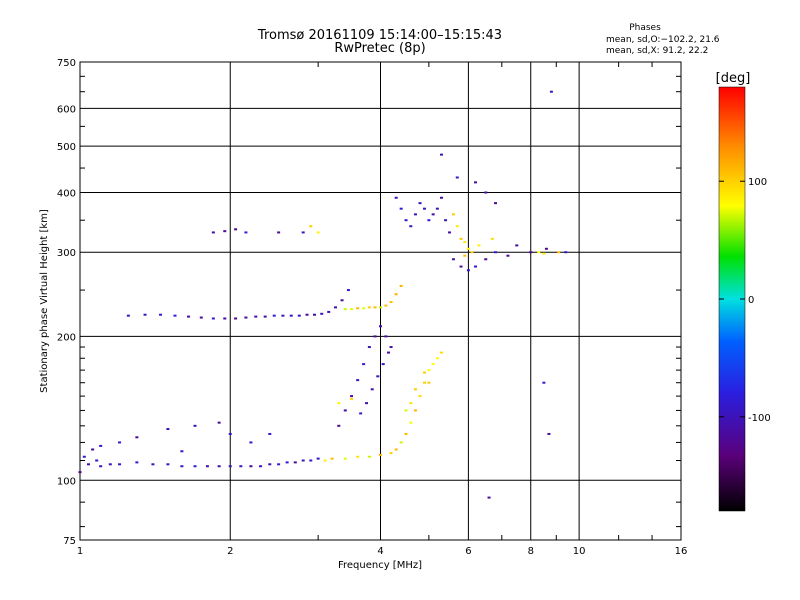 The image size is (800, 600). Describe the element at coordinates (66, 193) in the screenshot. I see `y-tick-label: 400` at that location.